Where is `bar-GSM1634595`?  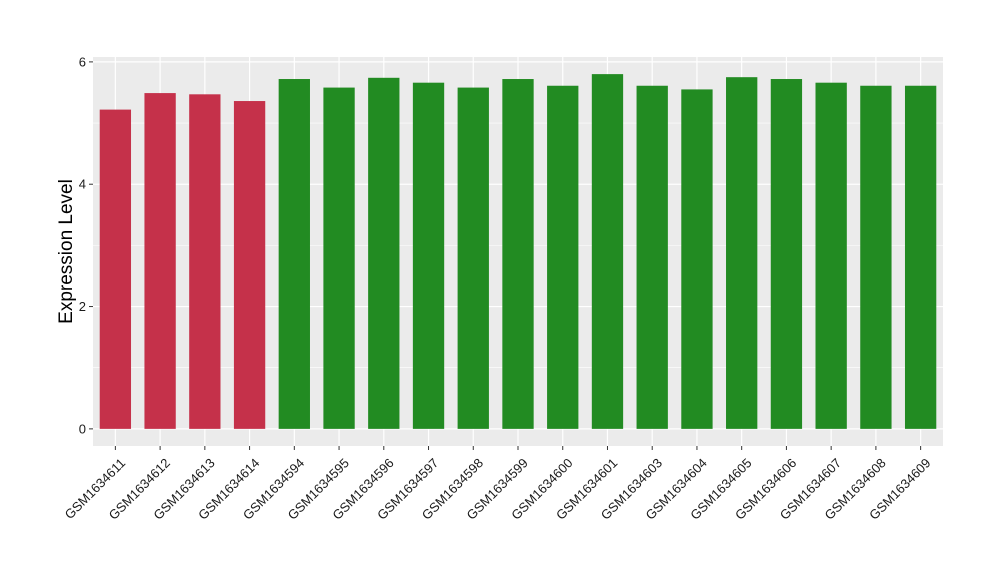 bar-GSM1634595 is located at coordinates (339, 258).